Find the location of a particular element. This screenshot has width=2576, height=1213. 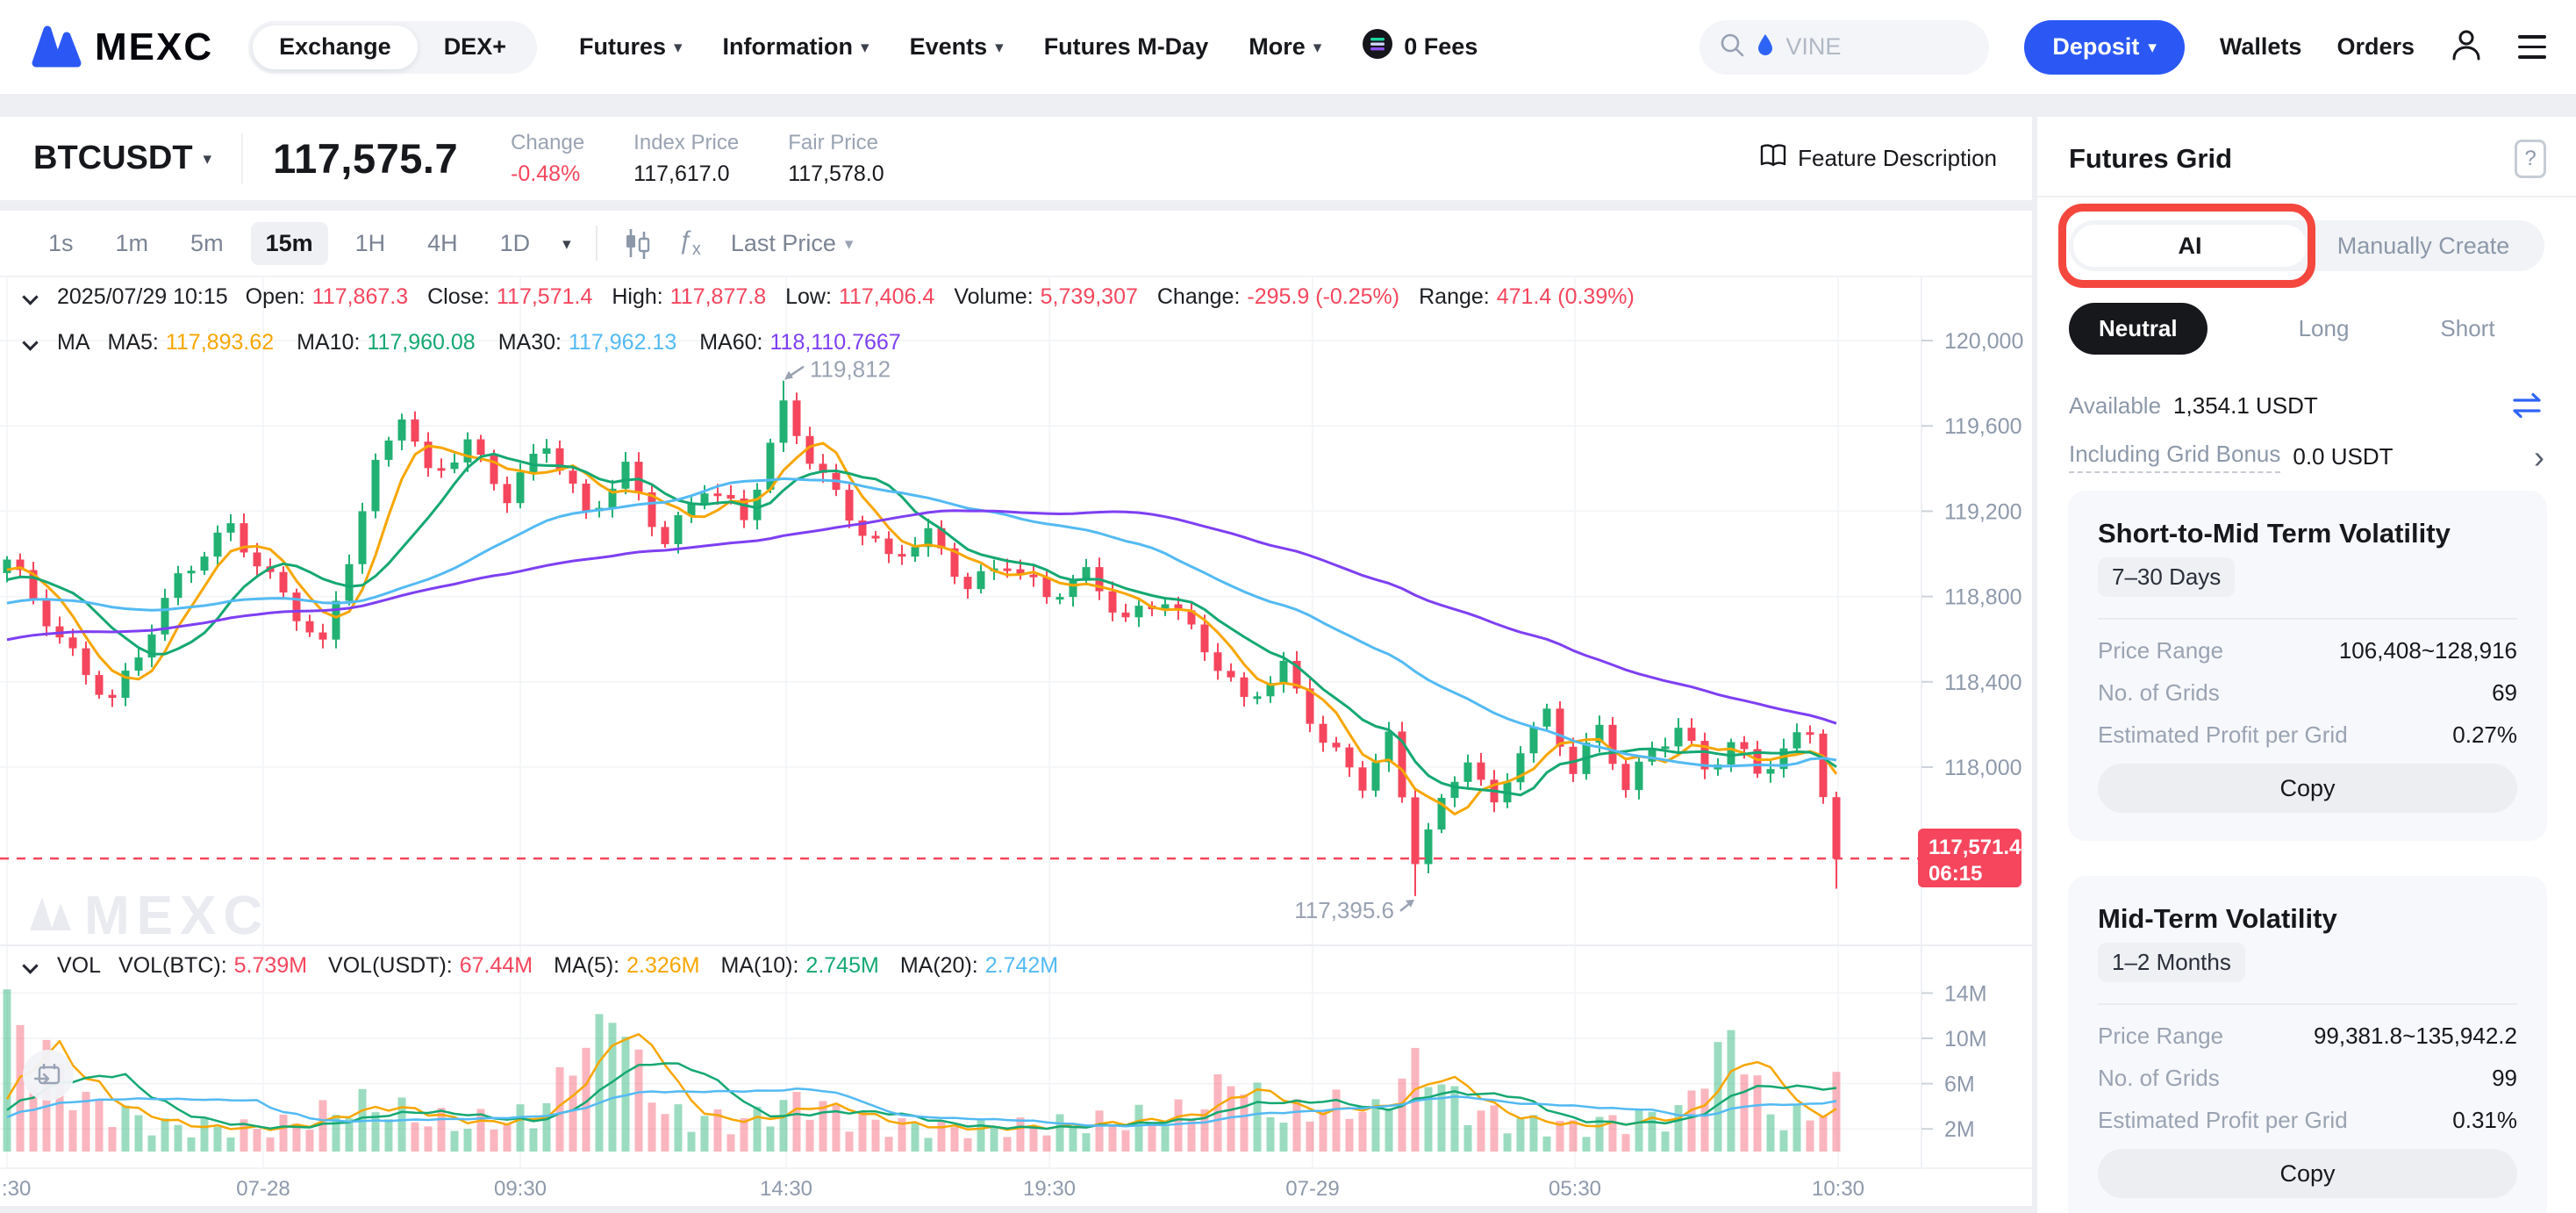

grid-calendar-icon is located at coordinates (47, 1074).